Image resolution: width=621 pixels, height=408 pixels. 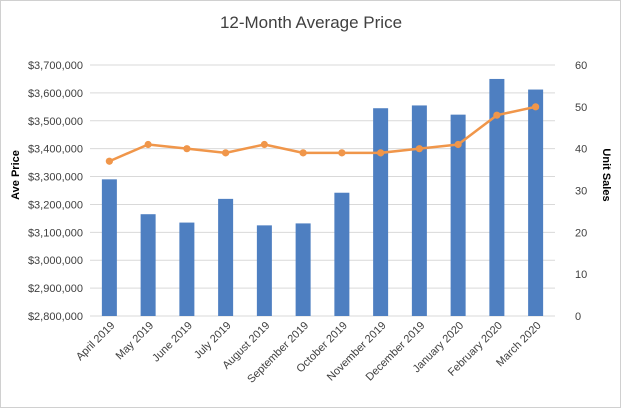 I want to click on x-tick-label: April 2019, so click(x=96, y=342).